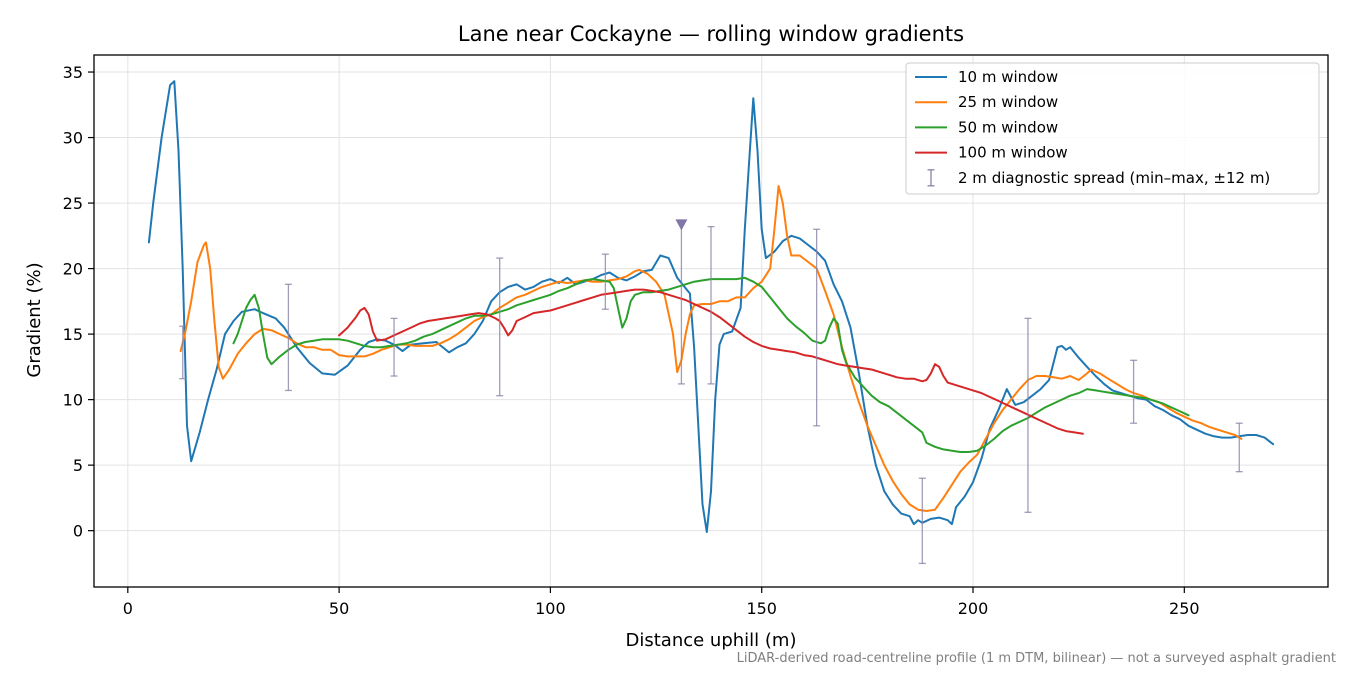 Image resolution: width=1350 pixels, height=675 pixels. I want to click on legend-label-diagnostic: 2 m diagnostic spread (min–max, ±12 m), so click(1114, 178).